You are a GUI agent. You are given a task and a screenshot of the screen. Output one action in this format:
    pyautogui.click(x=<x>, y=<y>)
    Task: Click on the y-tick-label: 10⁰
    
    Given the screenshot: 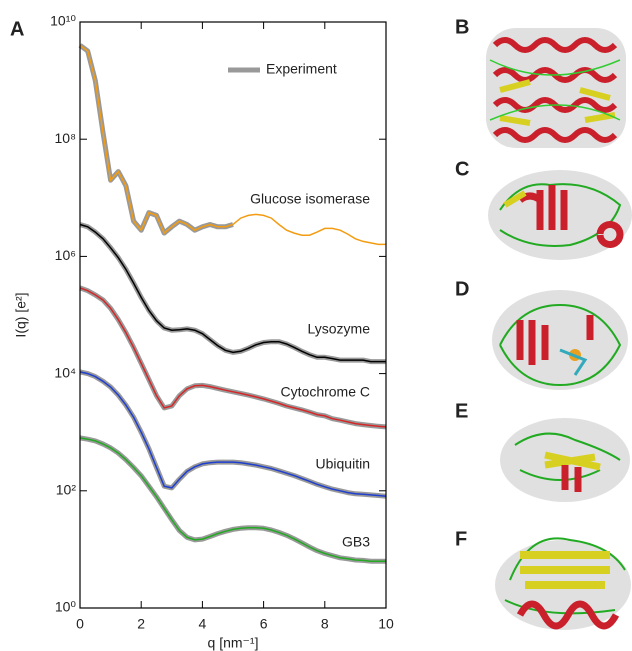 What is the action you would take?
    pyautogui.click(x=66, y=607)
    